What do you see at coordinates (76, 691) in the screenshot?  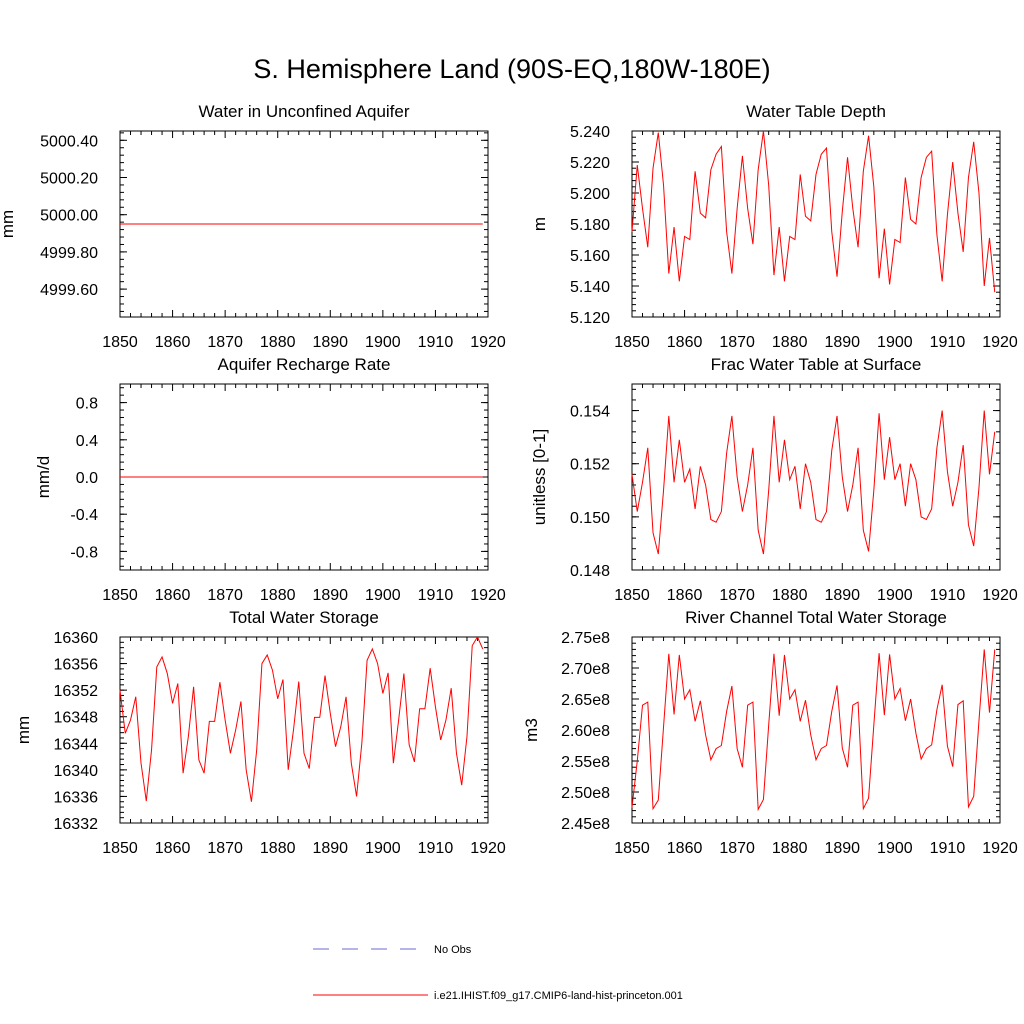 I see `y-tick-label: 16352` at bounding box center [76, 691].